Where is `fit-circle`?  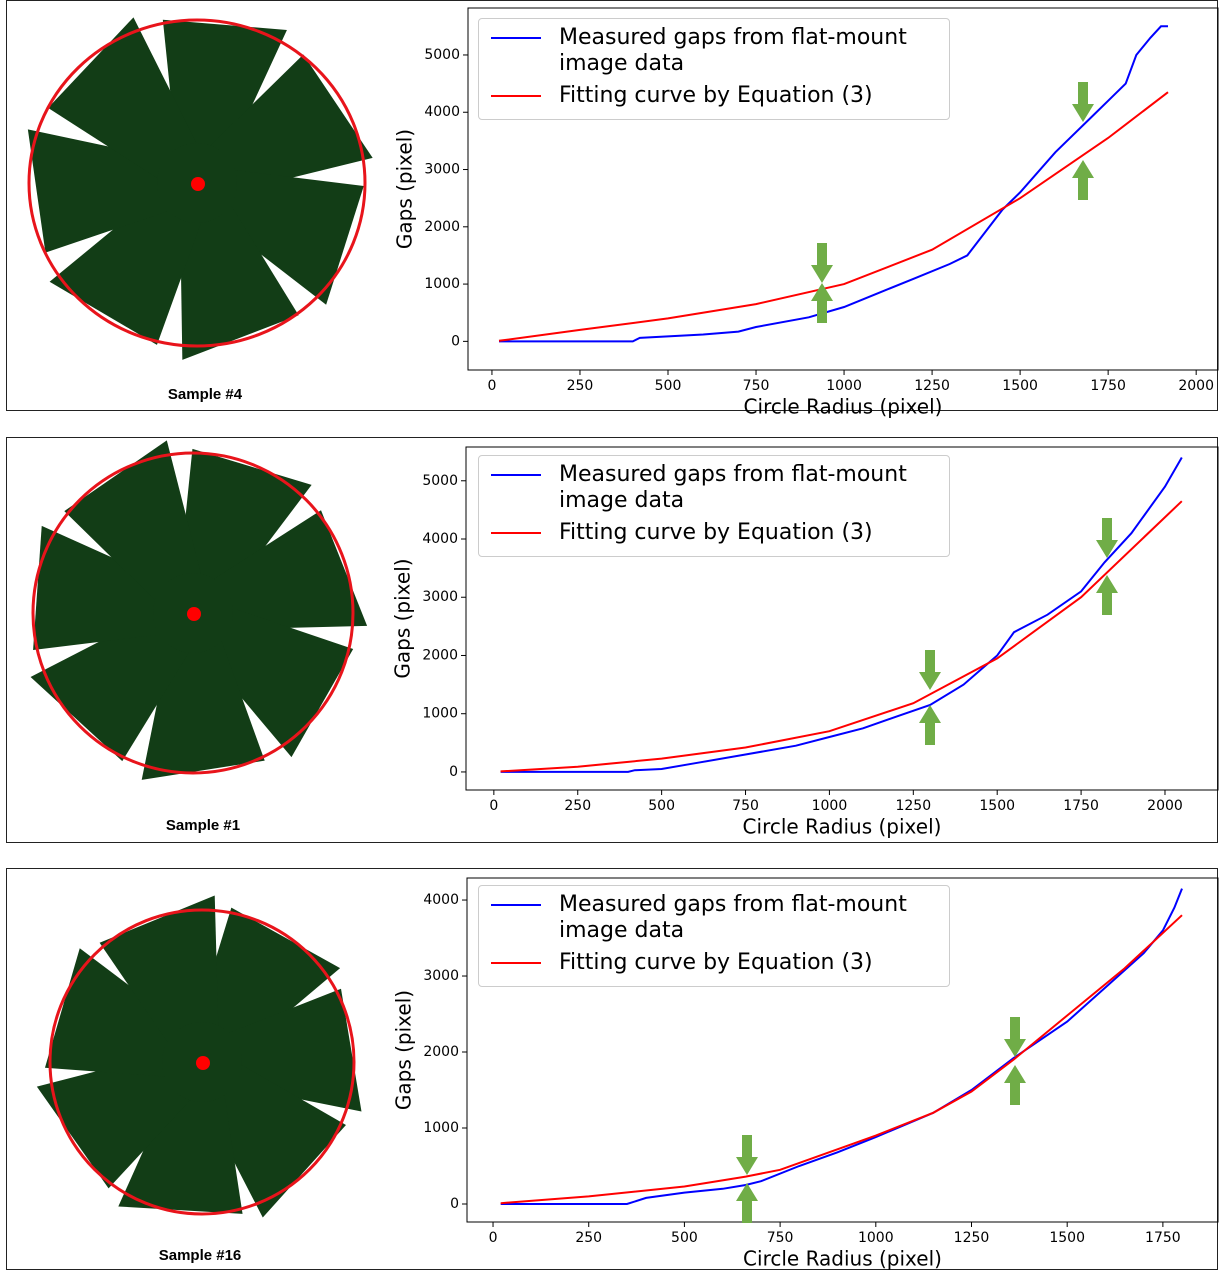 fit-circle is located at coordinates (197, 183).